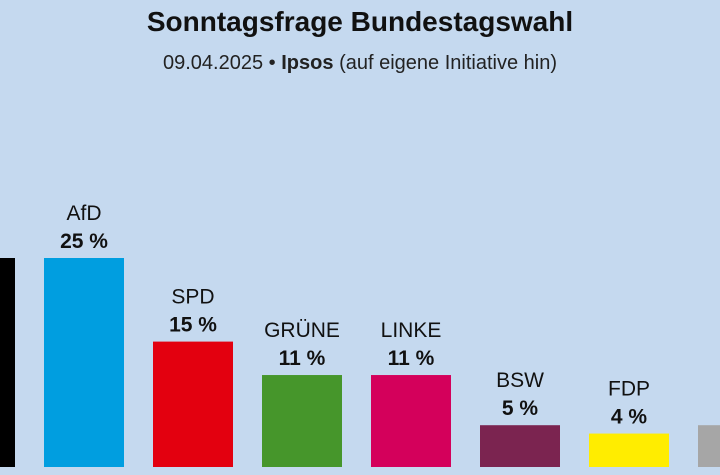  Describe the element at coordinates (629, 389) in the screenshot. I see `party-label: FDP` at that location.